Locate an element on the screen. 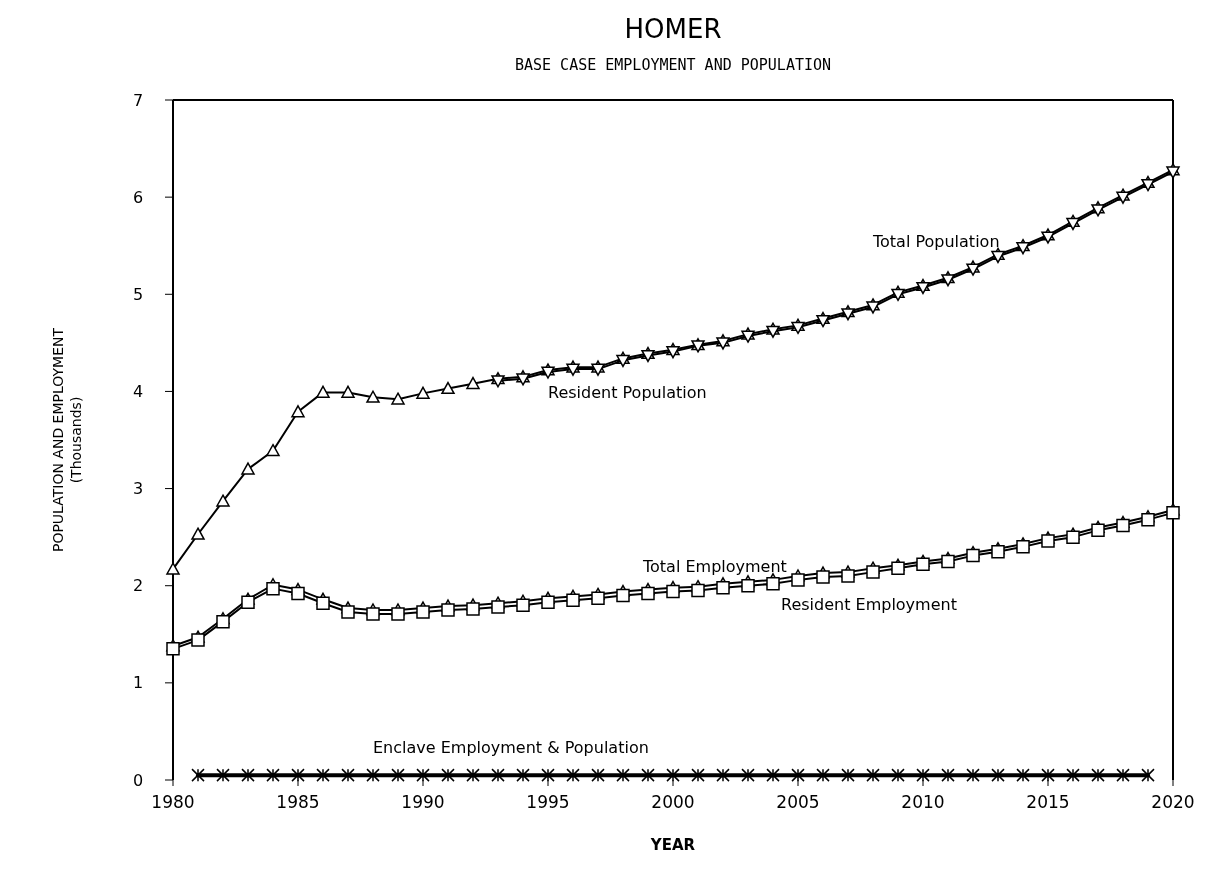  y-tick-label: 4 is located at coordinates (138, 392).